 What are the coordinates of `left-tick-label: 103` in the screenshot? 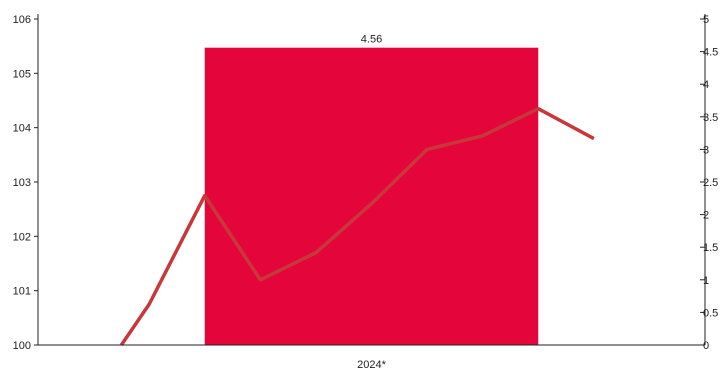 It's located at (22, 183).